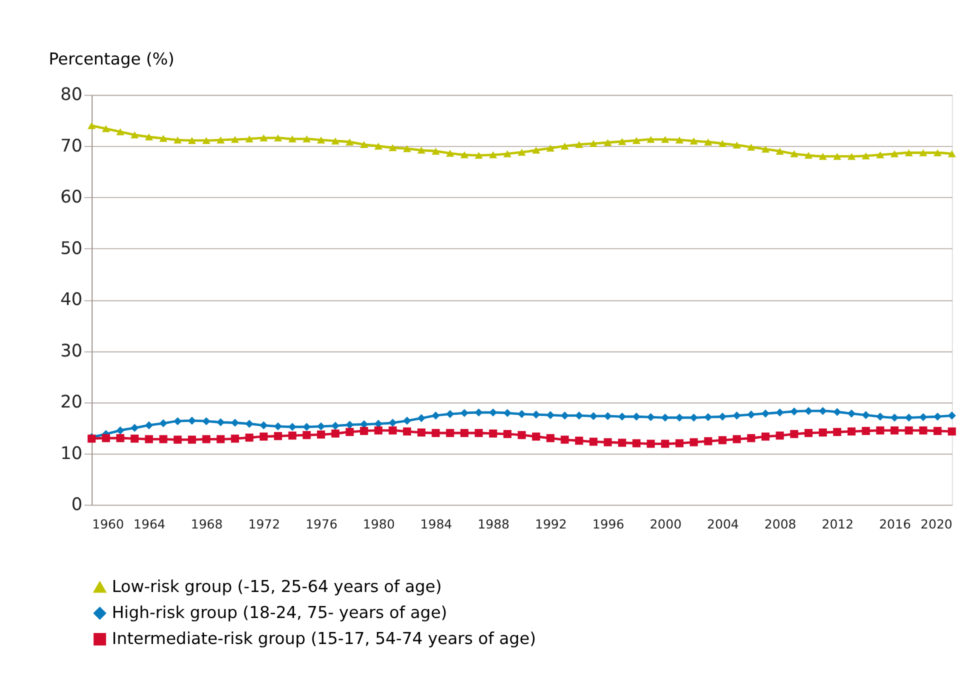 This screenshot has width=976, height=686. I want to click on x-tick-label: 2008, so click(780, 524).